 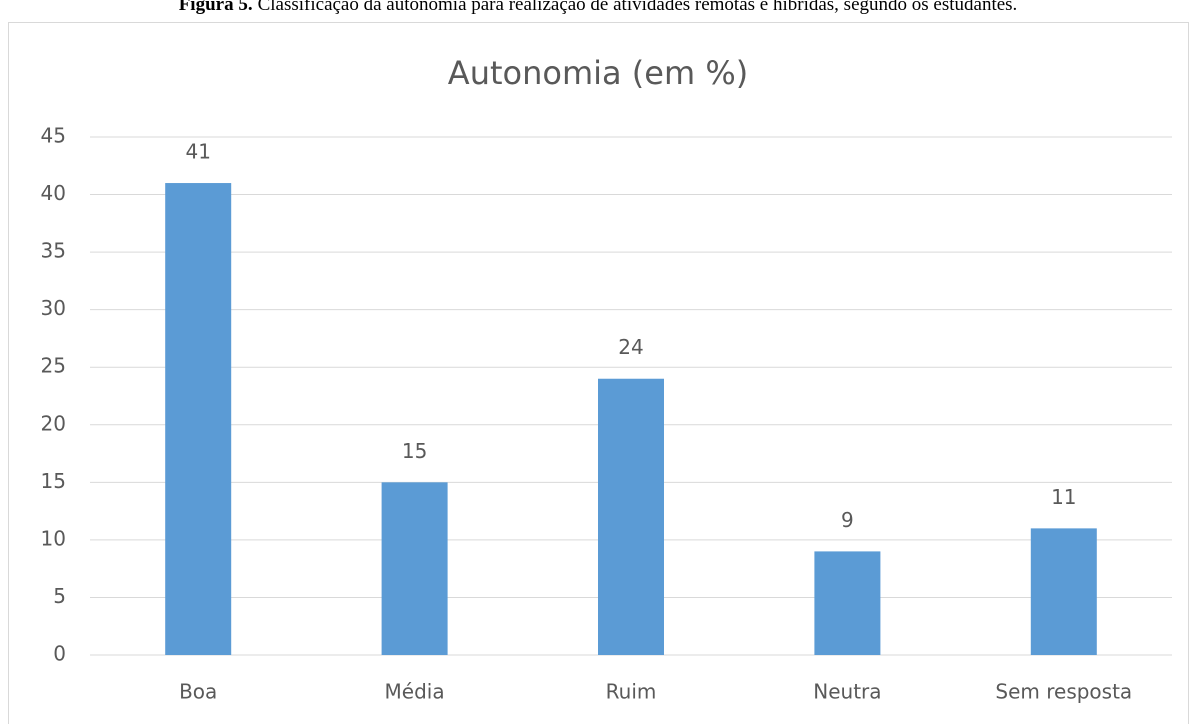 What do you see at coordinates (847, 692) in the screenshot?
I see `x-tick-label: Neutra` at bounding box center [847, 692].